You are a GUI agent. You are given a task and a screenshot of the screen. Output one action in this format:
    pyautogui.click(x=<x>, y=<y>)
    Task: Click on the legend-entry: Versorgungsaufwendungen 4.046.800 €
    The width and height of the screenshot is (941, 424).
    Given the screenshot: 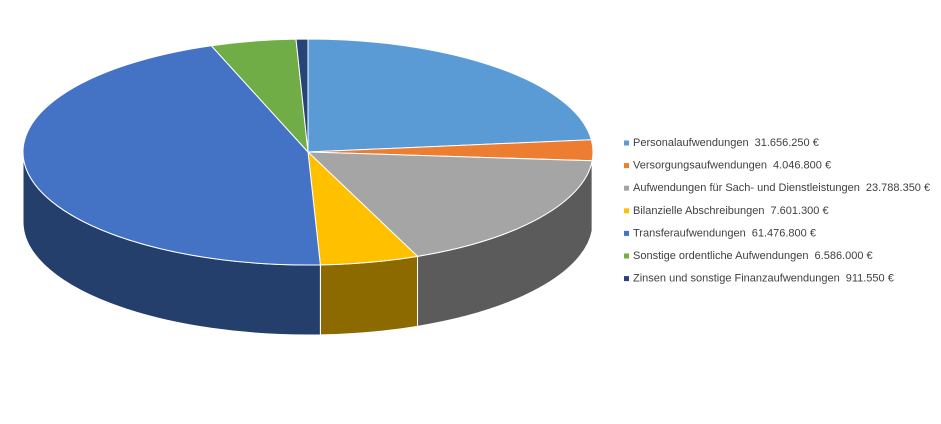 What is the action you would take?
    pyautogui.click(x=732, y=166)
    